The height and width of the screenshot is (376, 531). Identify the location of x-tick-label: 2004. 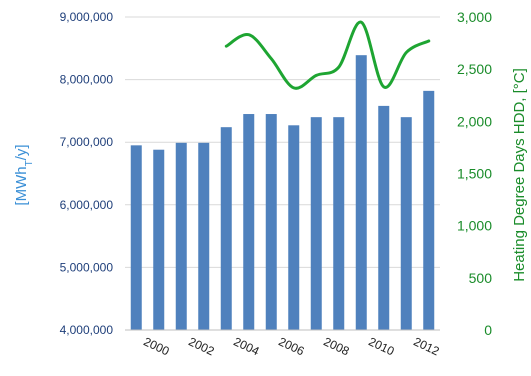
(246, 346).